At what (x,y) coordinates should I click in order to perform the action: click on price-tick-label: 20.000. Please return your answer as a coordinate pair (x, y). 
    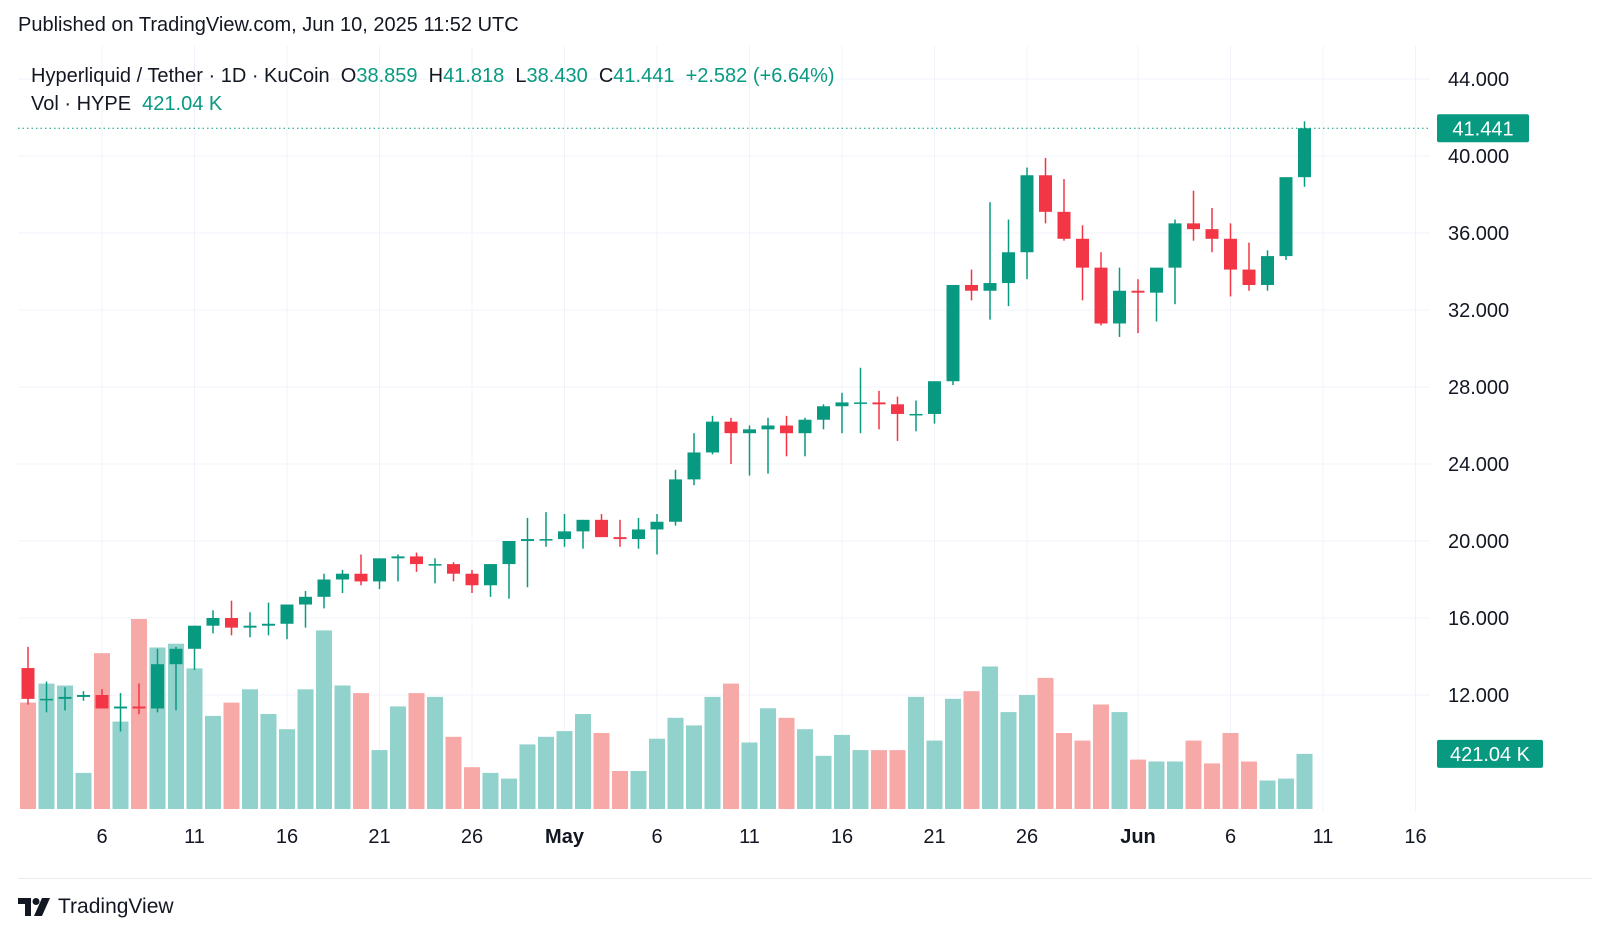
    Looking at the image, I should click on (1478, 542).